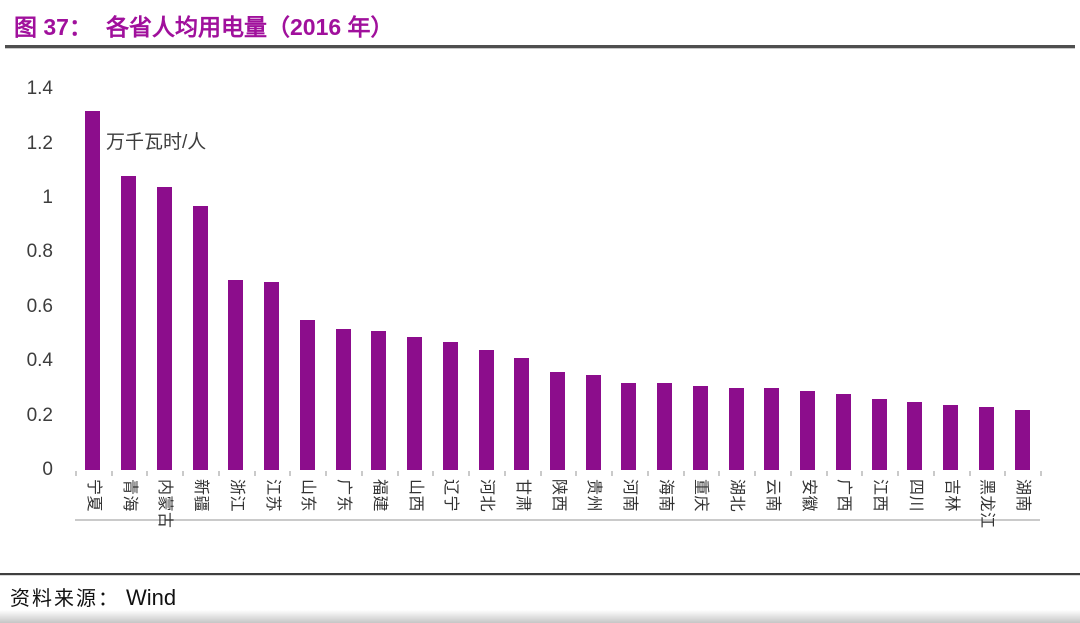 This screenshot has height=623, width=1080. I want to click on x-axis-label: 湖北, so click(737, 496).